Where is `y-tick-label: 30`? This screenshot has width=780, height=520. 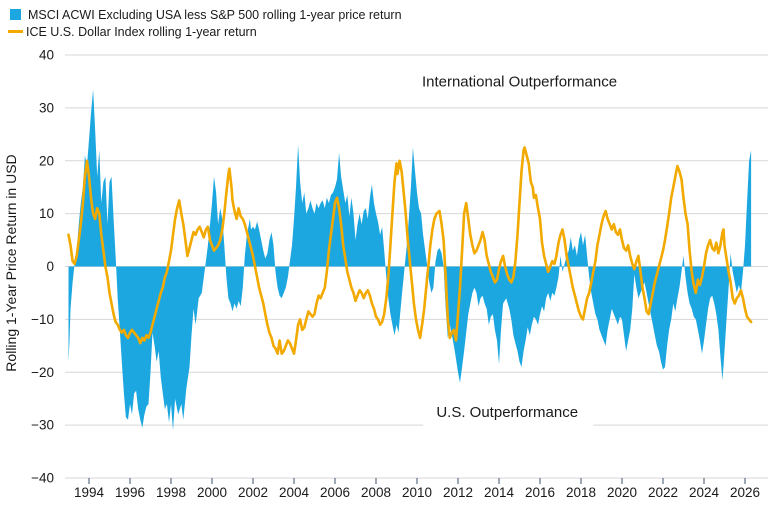
y-tick-label: 30 is located at coordinates (46, 107).